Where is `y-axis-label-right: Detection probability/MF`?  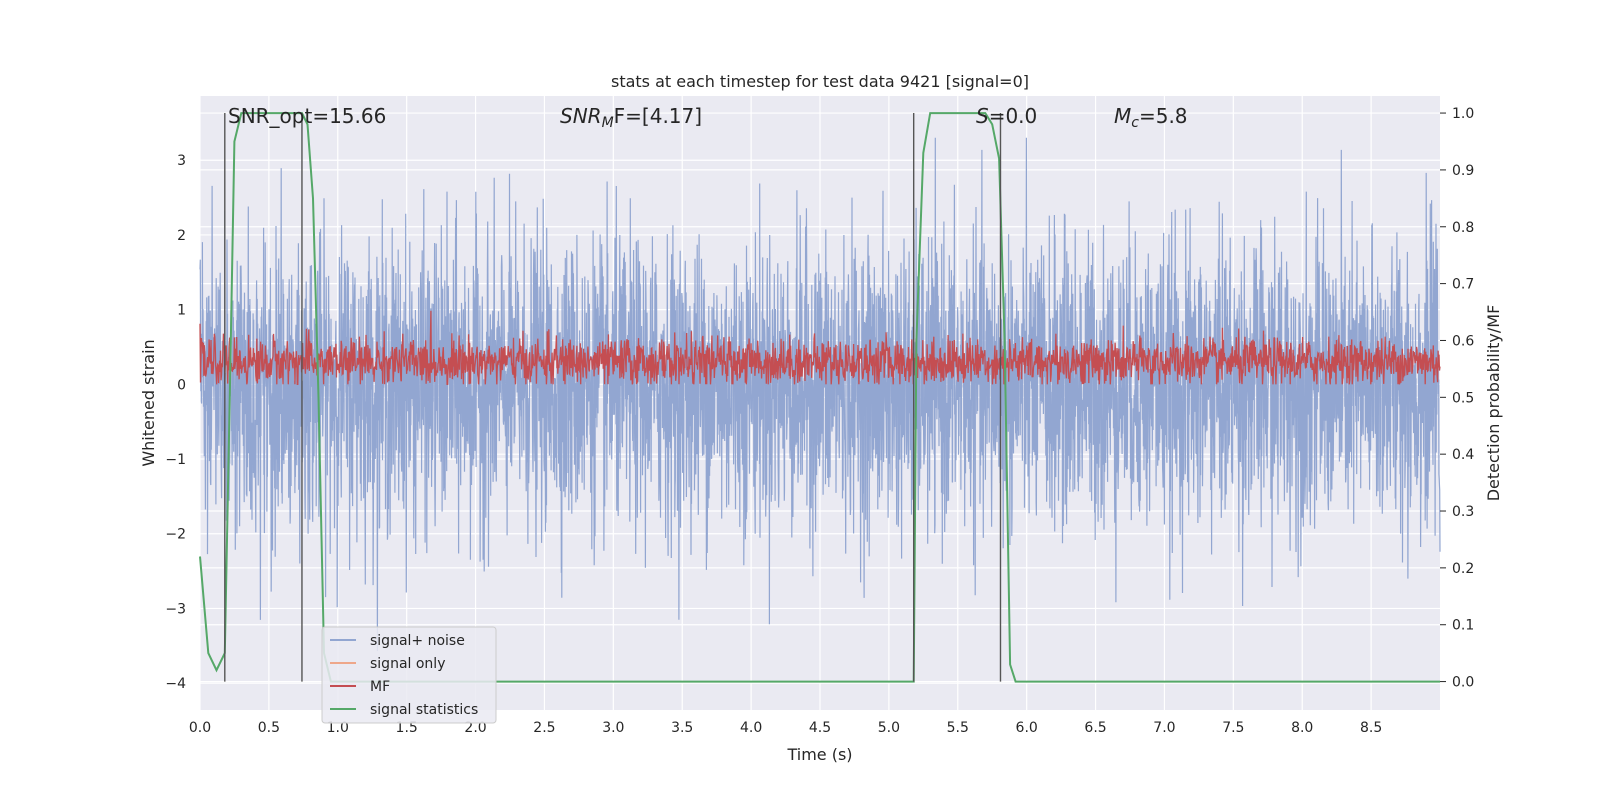
y-axis-label-right: Detection probability/MF is located at coordinates (1493, 403).